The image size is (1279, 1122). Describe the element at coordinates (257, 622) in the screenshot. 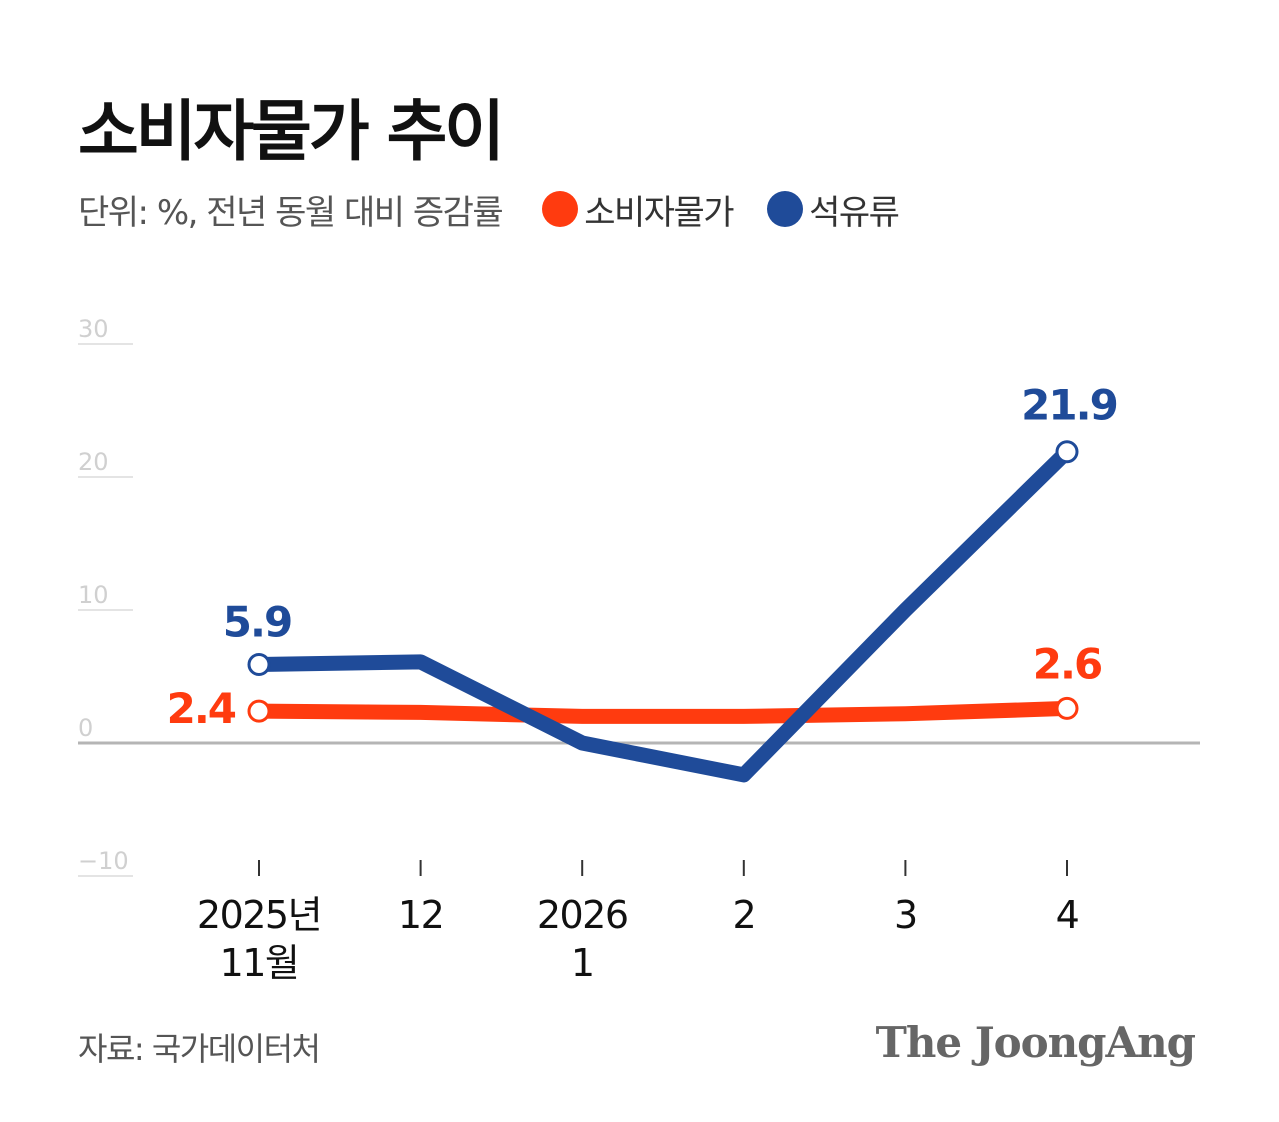

I see `data-label: 5.9` at that location.